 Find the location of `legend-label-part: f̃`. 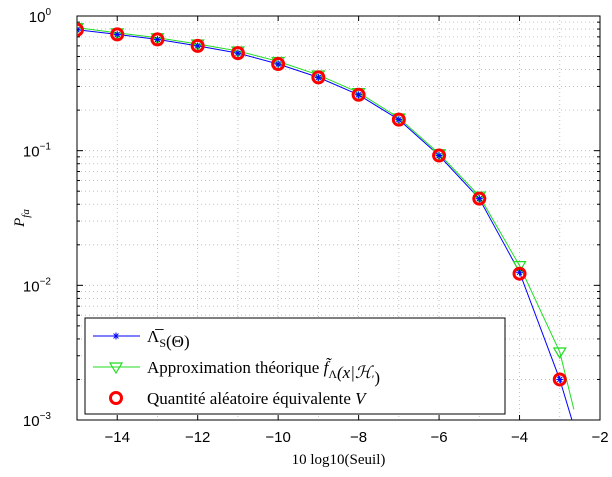

legend-label-part: f̃ is located at coordinates (328, 367).